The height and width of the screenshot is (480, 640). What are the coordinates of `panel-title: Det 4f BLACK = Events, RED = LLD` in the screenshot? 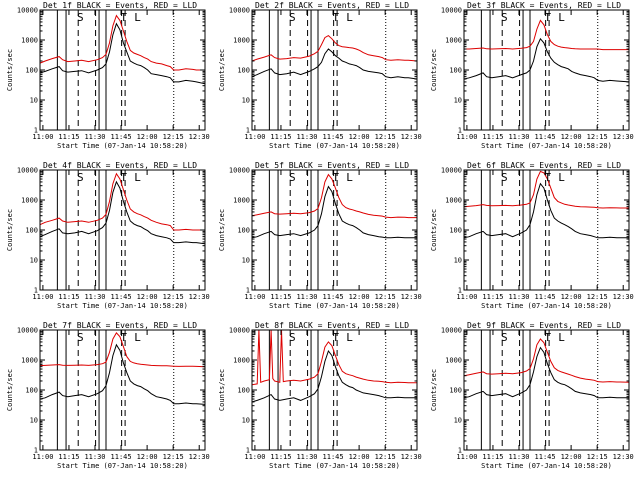 It's located at (120, 165).